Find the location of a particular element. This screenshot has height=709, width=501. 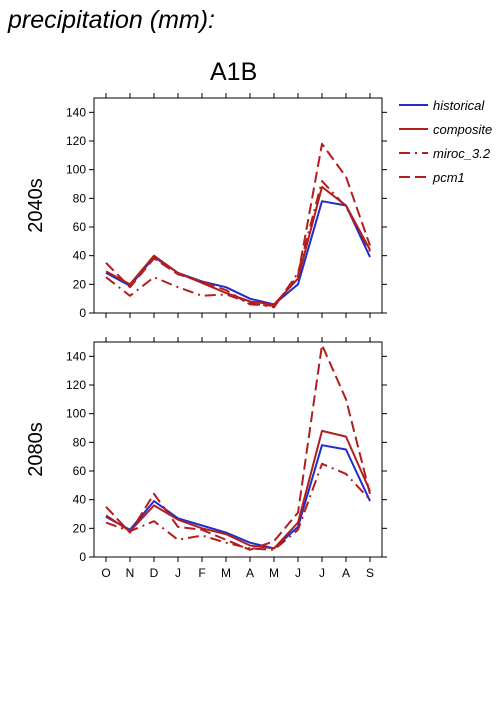

series-line-pcm1 is located at coordinates (238, 224).